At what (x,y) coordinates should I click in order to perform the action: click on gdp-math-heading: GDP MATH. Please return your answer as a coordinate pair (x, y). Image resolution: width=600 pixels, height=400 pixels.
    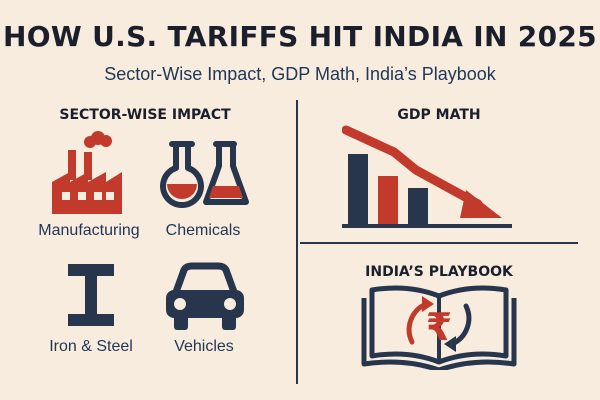
    Looking at the image, I should click on (439, 115).